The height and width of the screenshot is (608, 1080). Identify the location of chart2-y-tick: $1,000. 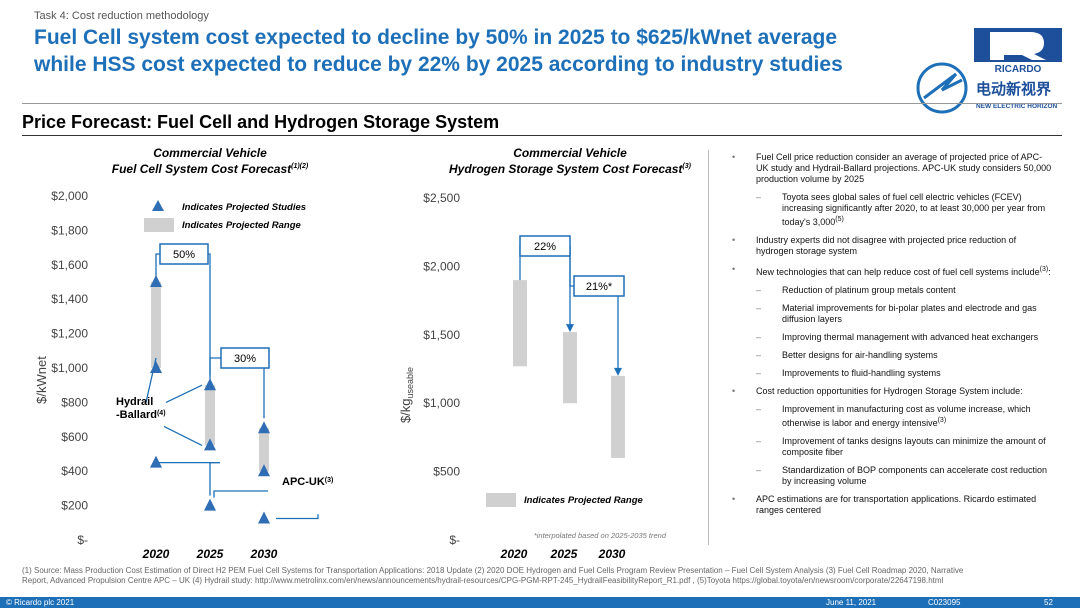
(441, 403).